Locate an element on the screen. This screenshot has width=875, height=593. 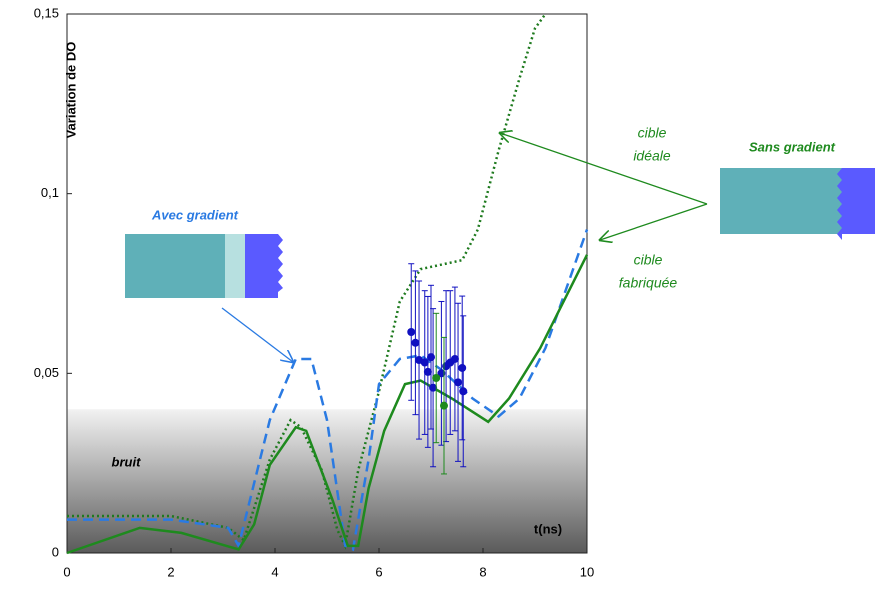
noise-label: bruit is located at coordinates (127, 461).